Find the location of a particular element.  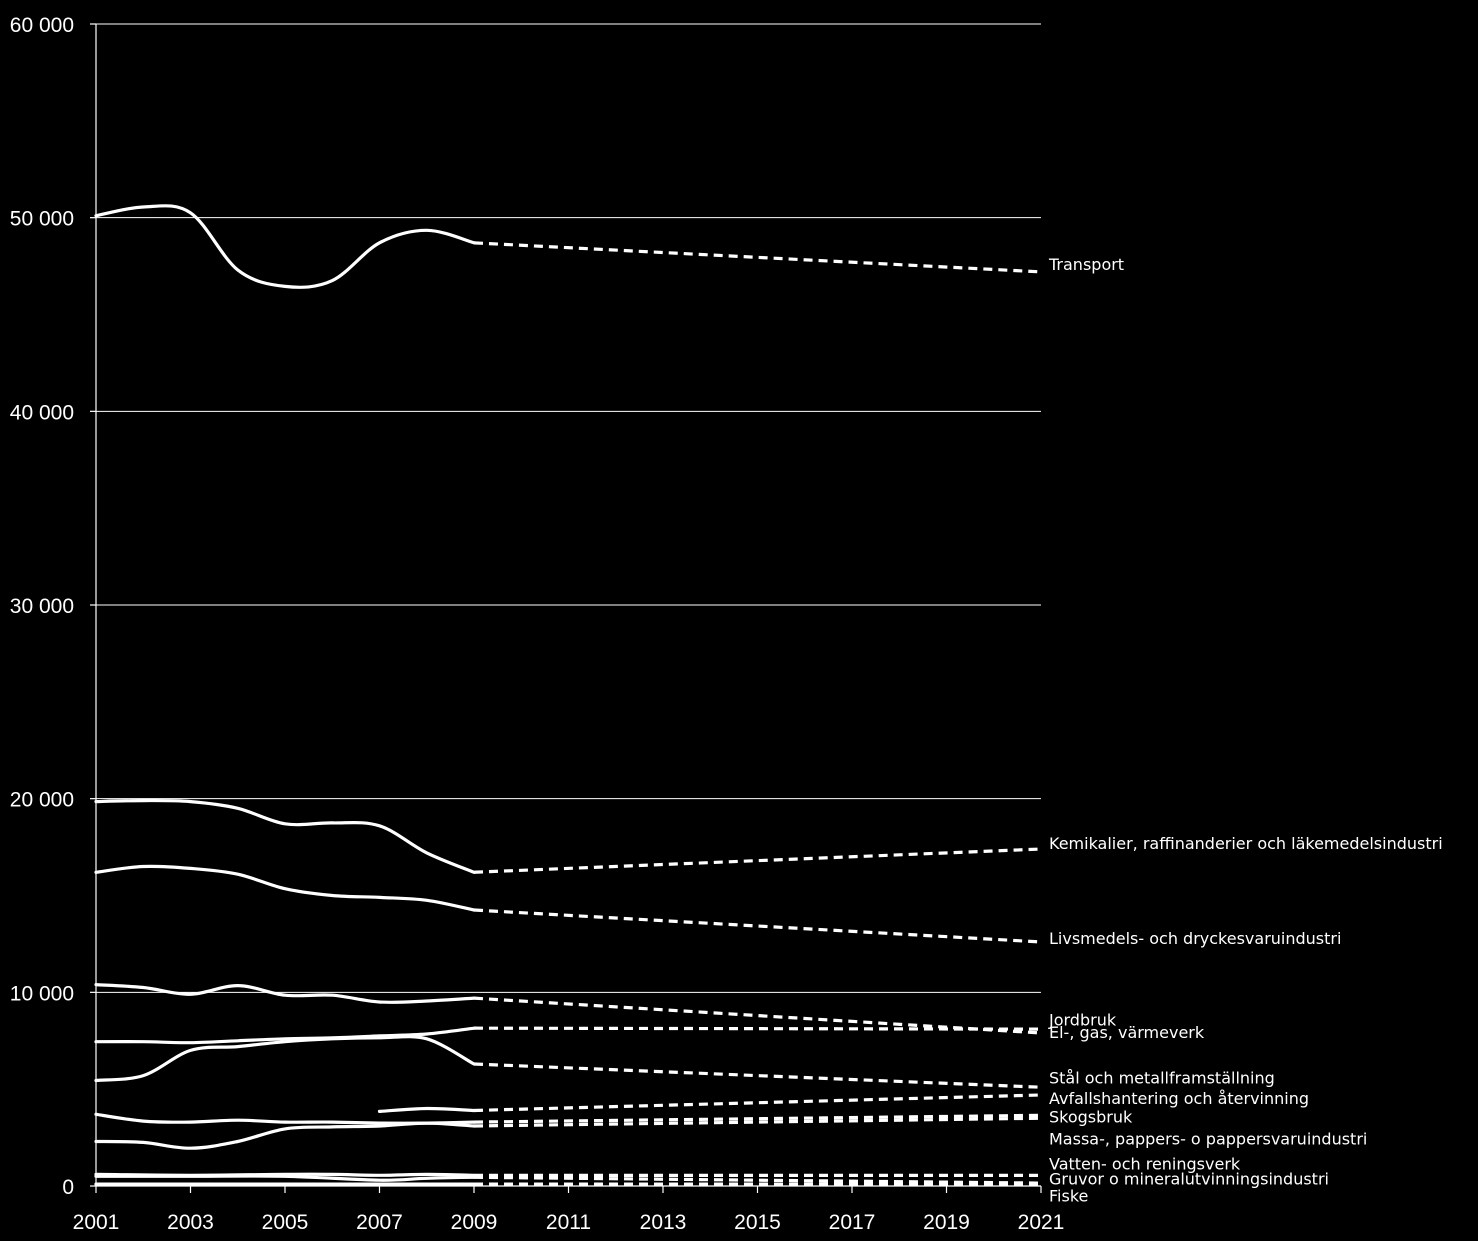

y-tick-label: 10 000 is located at coordinates (42, 993).